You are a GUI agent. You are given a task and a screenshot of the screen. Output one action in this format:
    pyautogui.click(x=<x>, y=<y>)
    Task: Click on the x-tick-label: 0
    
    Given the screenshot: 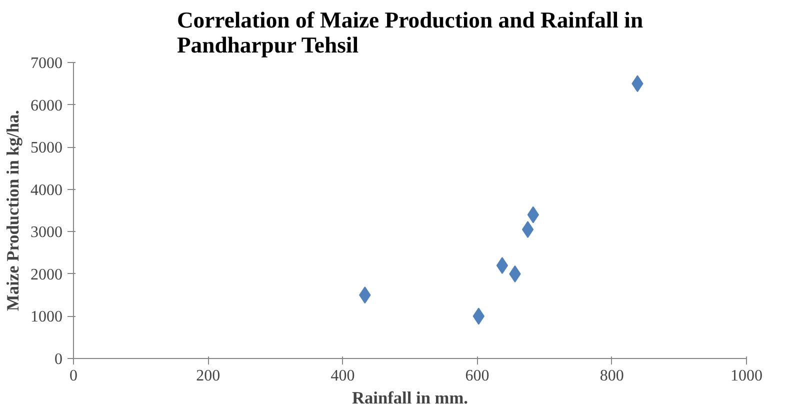 What is the action you would take?
    pyautogui.click(x=74, y=376)
    